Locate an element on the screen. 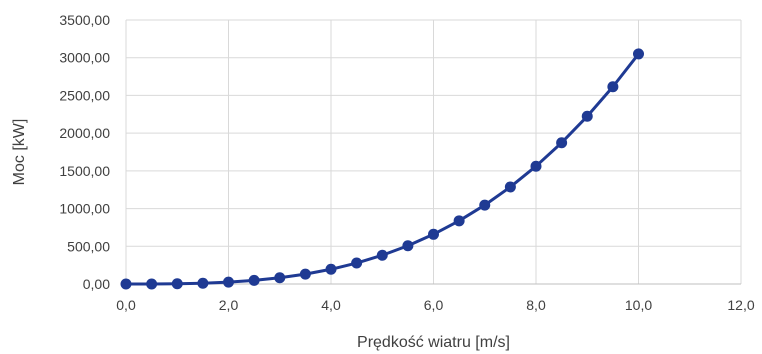 The height and width of the screenshot is (354, 762). y-axis-title: Moc [kW] is located at coordinates (19, 152).